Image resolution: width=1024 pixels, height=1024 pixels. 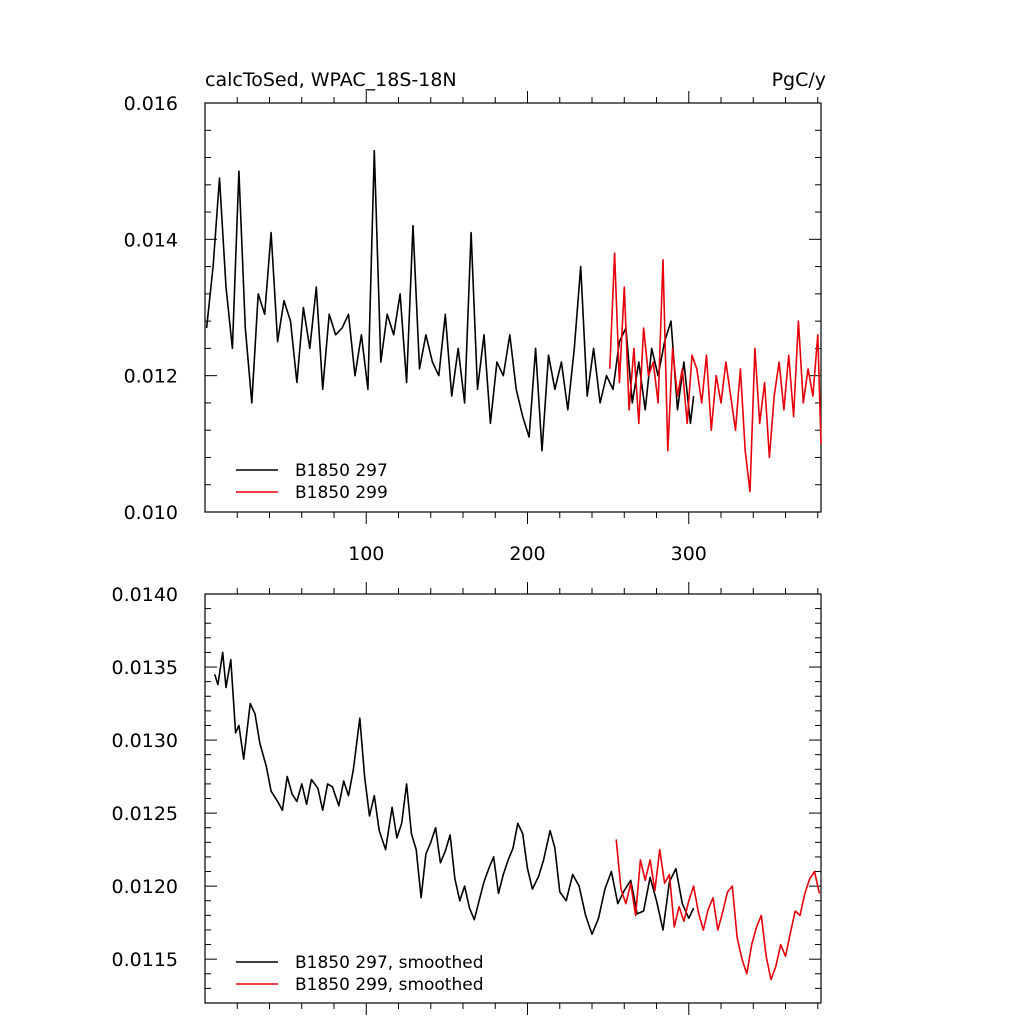 What do you see at coordinates (389, 963) in the screenshot?
I see `legend-label-1: B1850 297, smoothed` at bounding box center [389, 963].